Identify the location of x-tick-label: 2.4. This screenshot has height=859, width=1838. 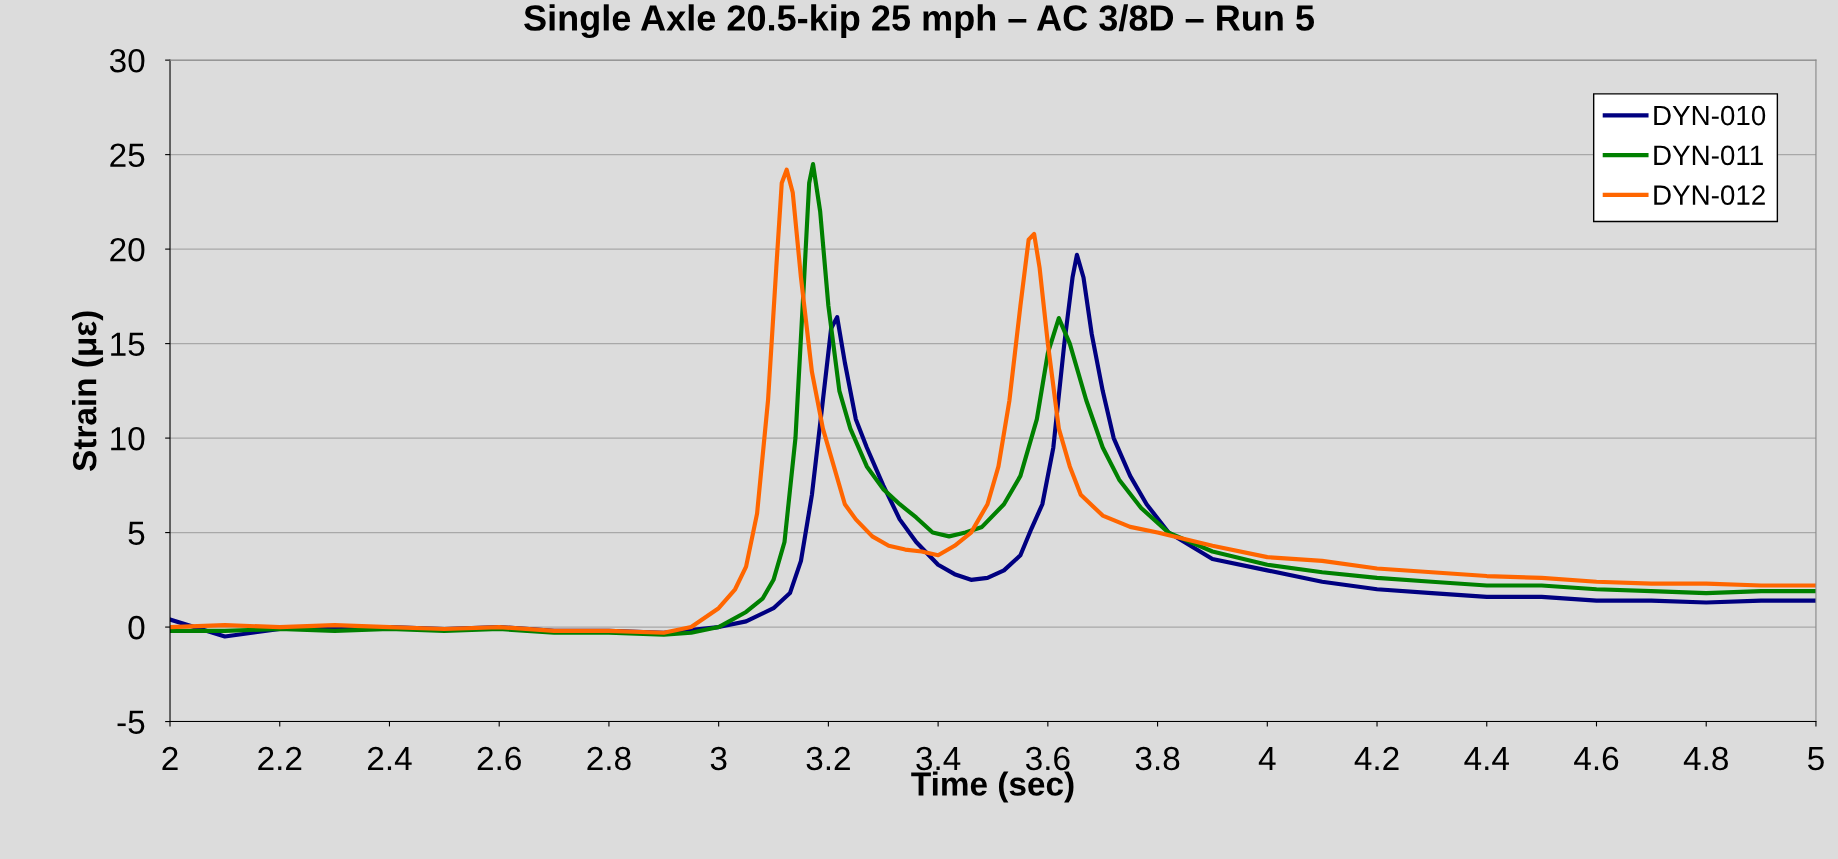
(389, 758).